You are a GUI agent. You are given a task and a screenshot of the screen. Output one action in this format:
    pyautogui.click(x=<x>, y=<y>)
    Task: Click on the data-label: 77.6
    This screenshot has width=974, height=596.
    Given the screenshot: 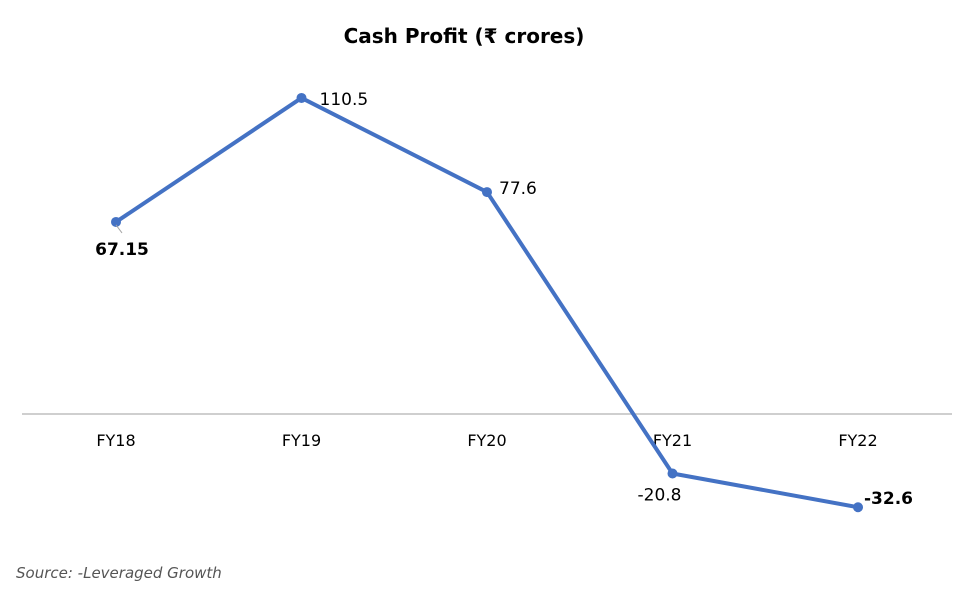 What is the action you would take?
    pyautogui.click(x=518, y=189)
    